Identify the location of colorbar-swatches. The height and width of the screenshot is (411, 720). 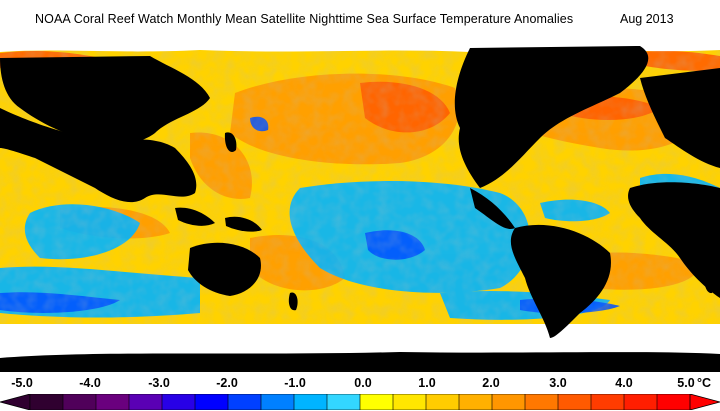
(360, 402).